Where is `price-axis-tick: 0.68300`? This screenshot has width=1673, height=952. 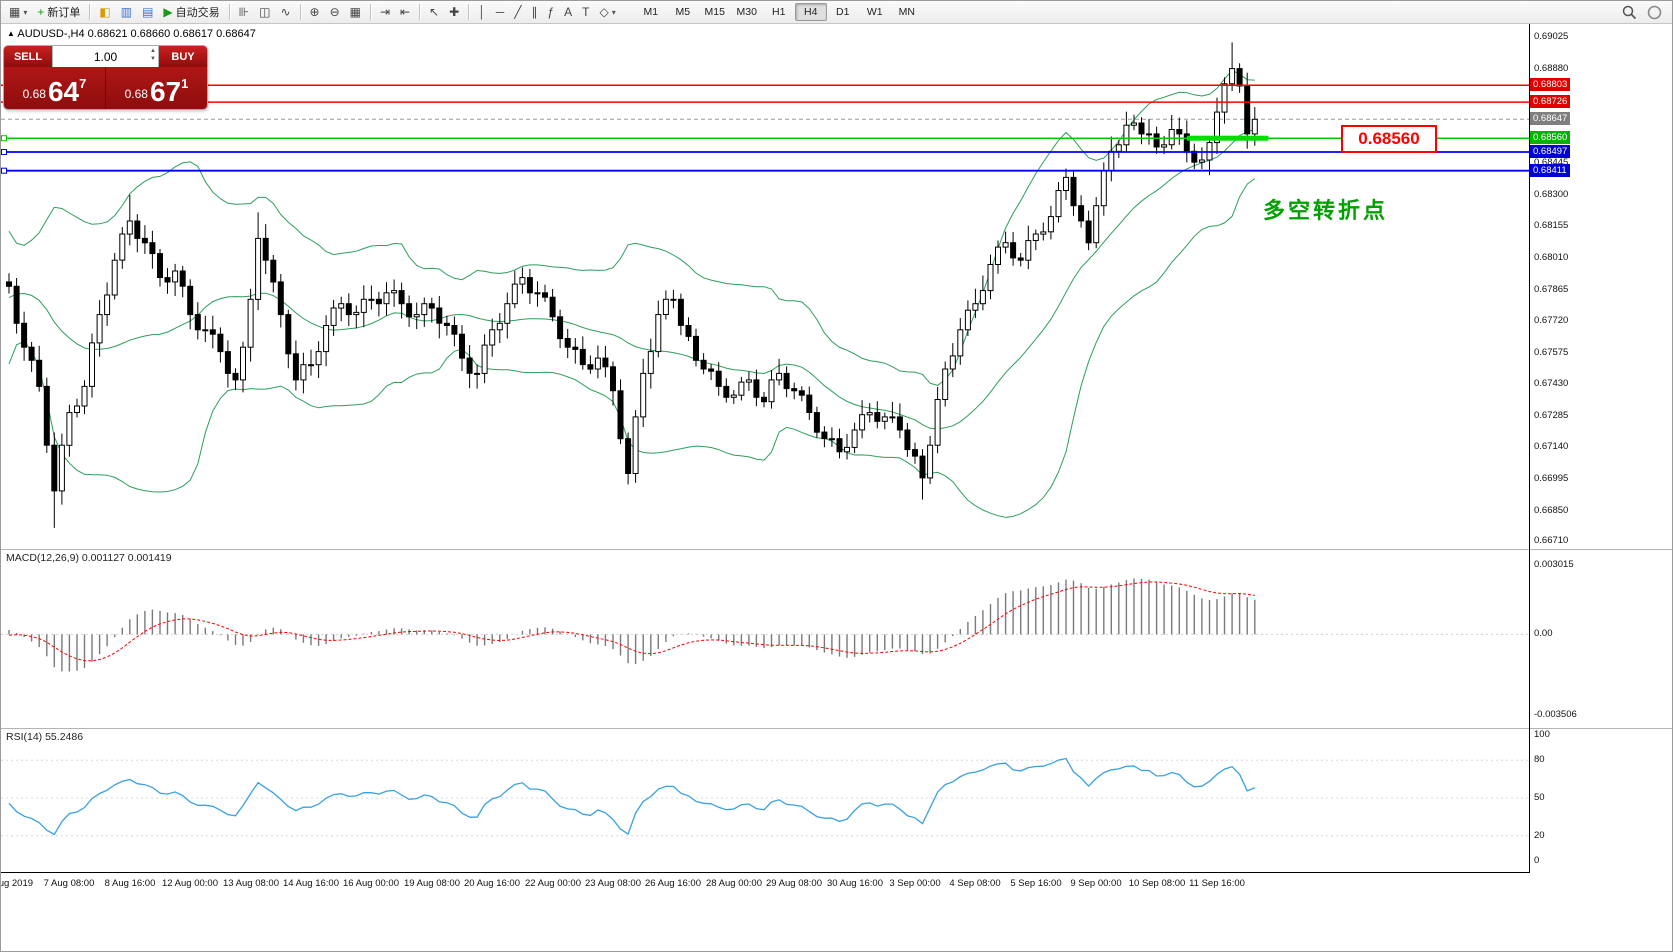
price-axis-tick: 0.68300 is located at coordinates (1551, 194).